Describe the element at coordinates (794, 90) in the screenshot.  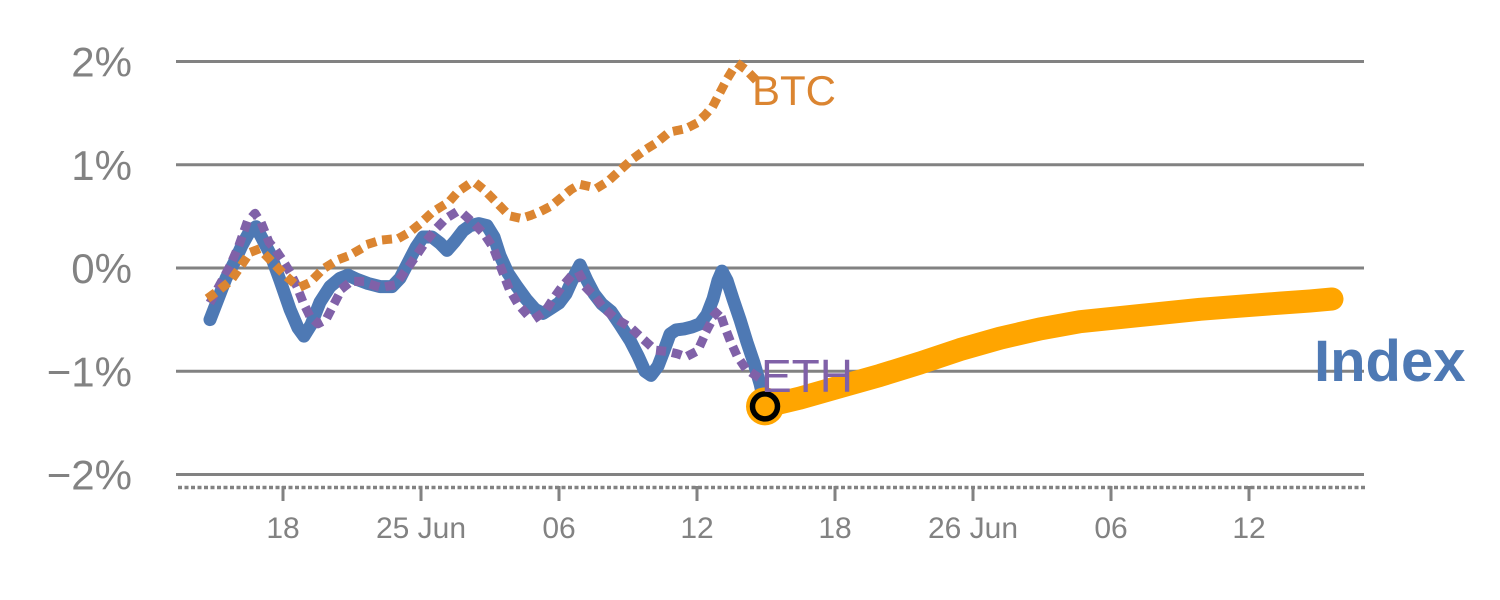
I see `series-label-btc: BTC` at that location.